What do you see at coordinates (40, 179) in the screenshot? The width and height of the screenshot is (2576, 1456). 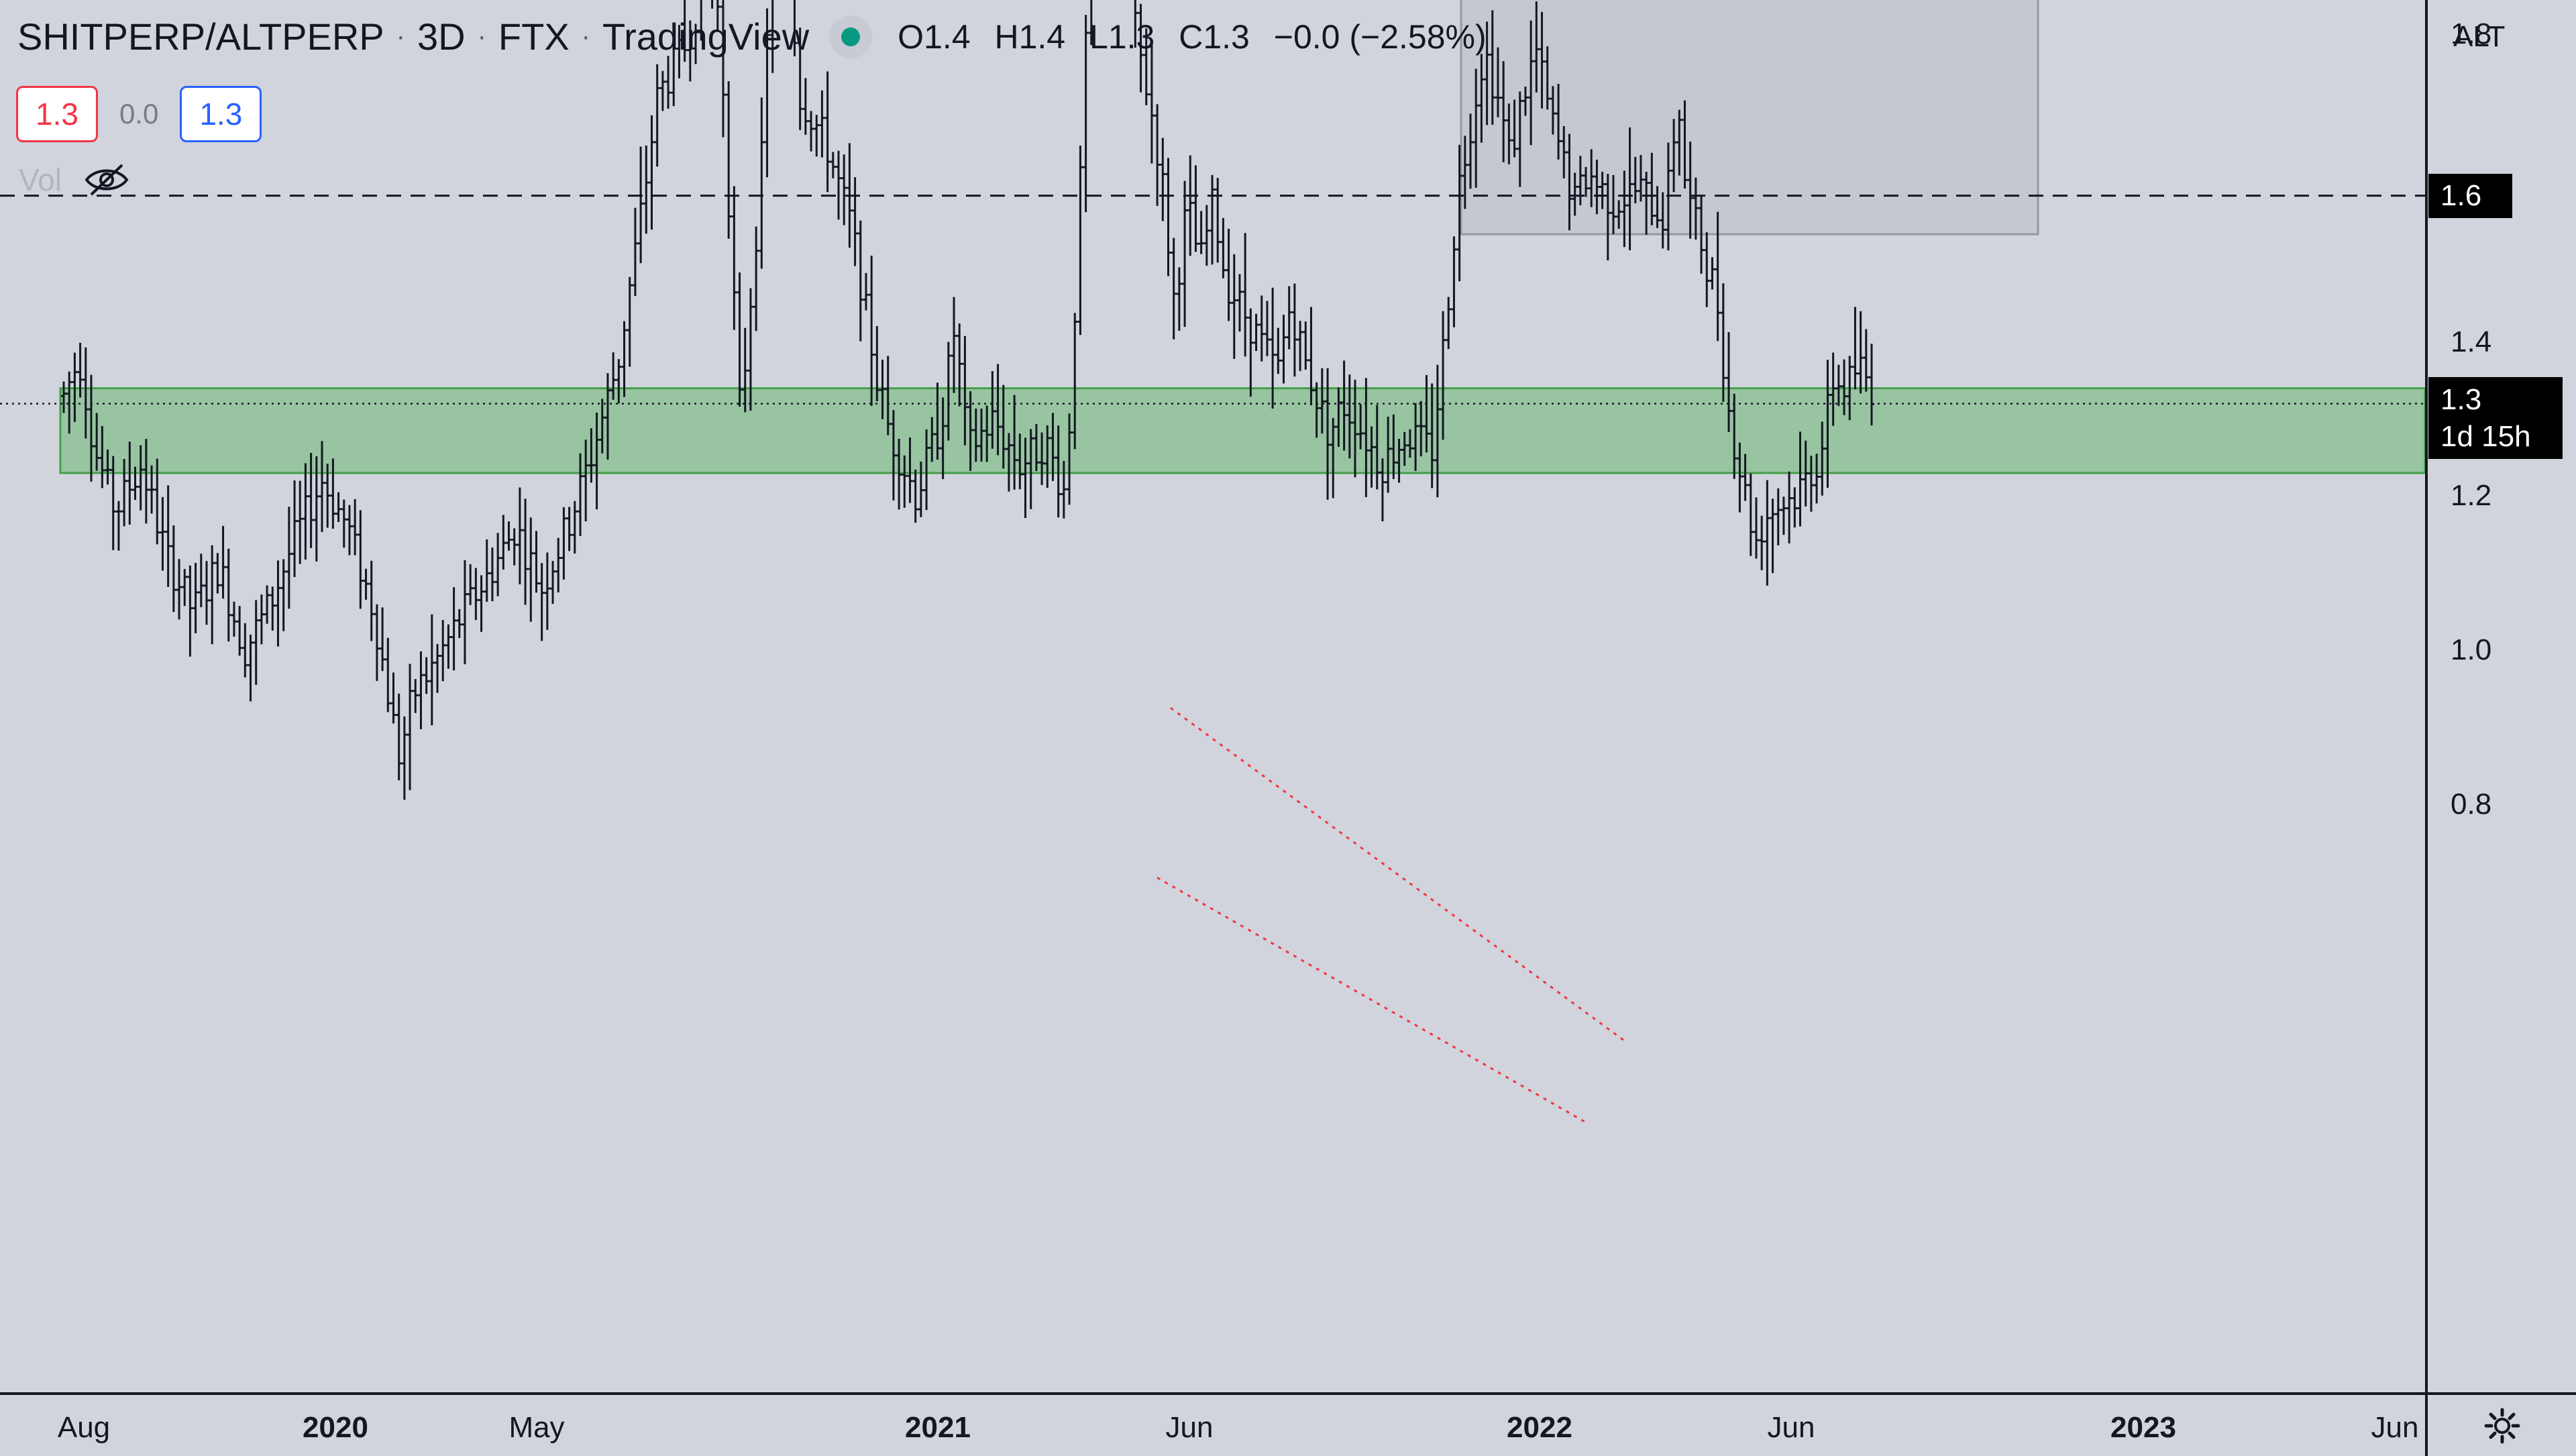 I see `volume-label: Vol` at bounding box center [40, 179].